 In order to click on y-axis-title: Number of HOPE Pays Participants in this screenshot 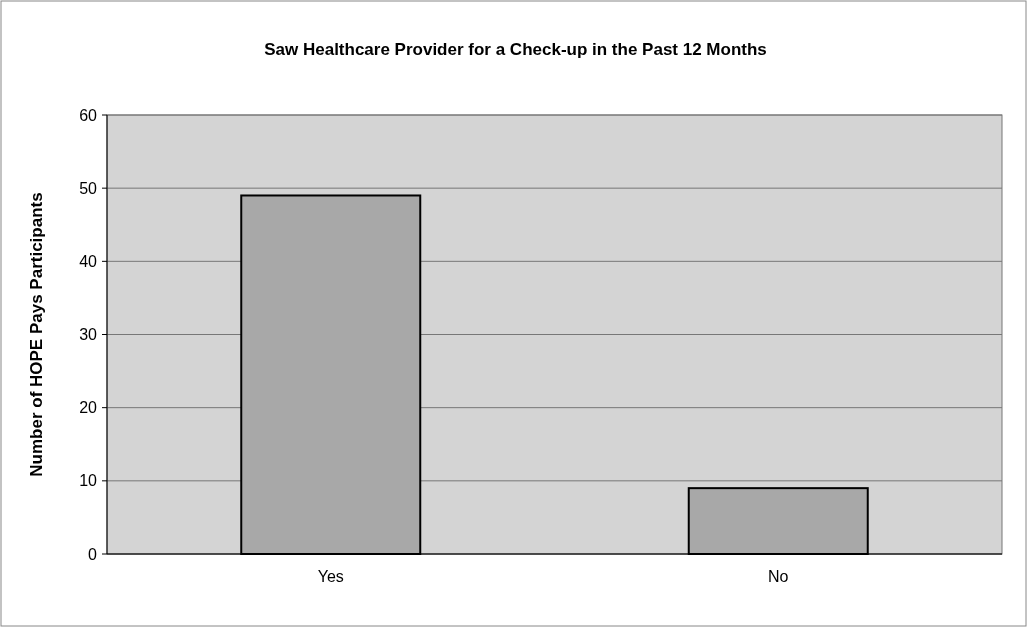, I will do `click(36, 334)`.